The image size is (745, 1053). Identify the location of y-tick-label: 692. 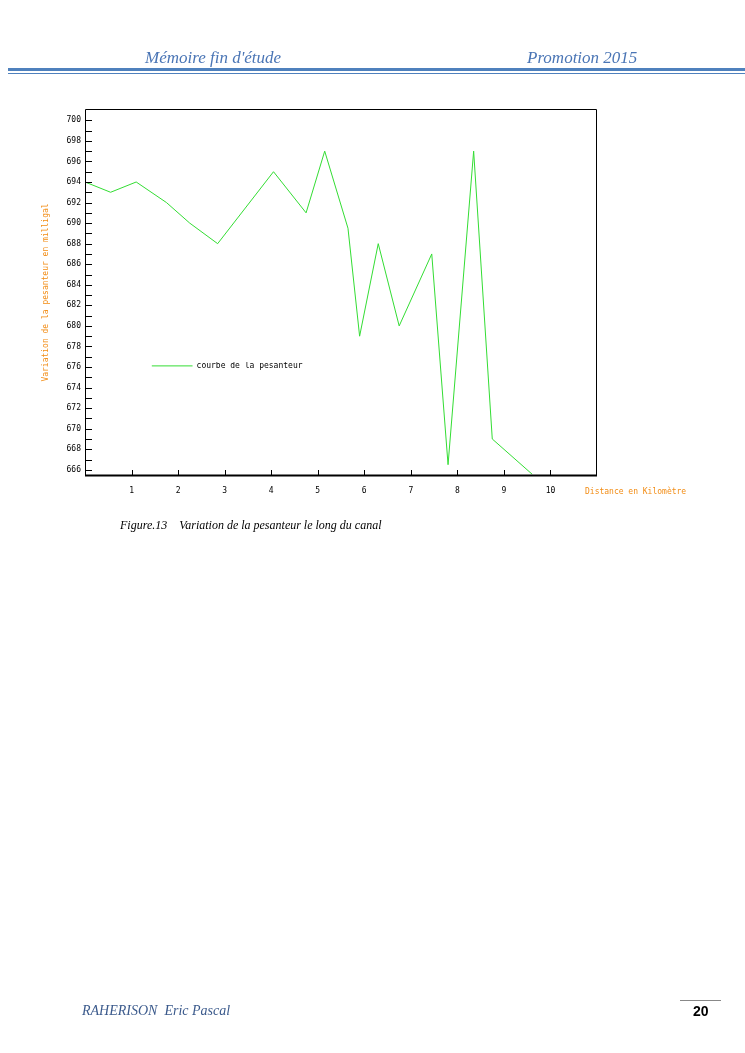
(74, 202).